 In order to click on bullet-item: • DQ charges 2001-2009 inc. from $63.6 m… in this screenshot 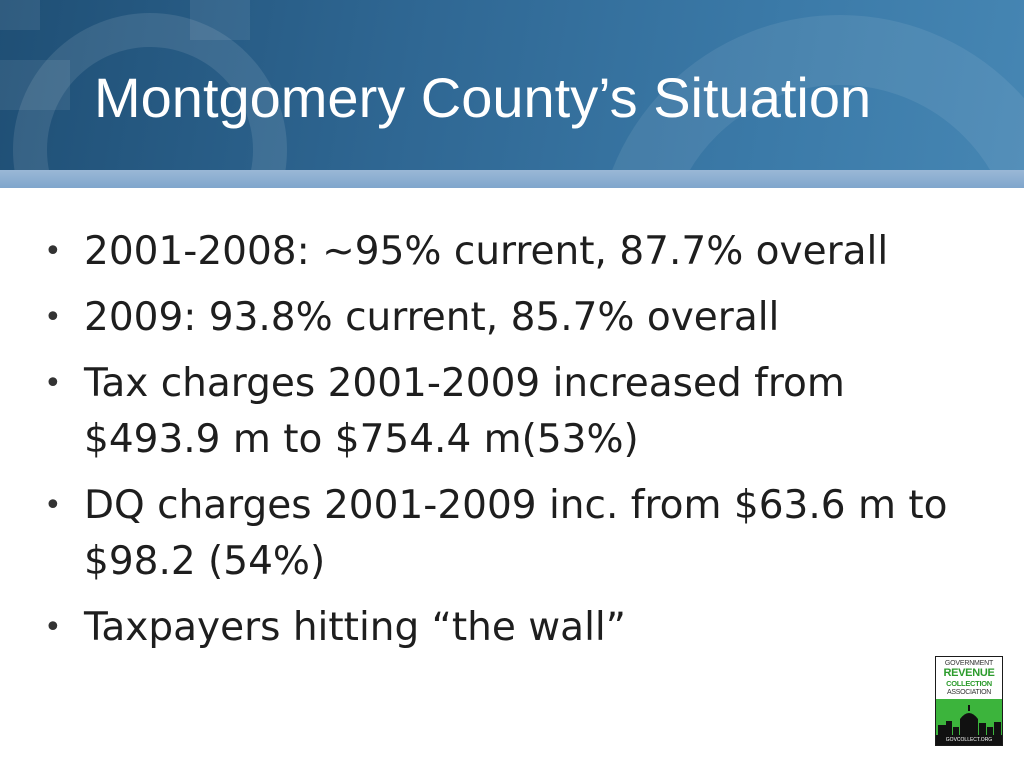, I will do `click(514, 534)`.